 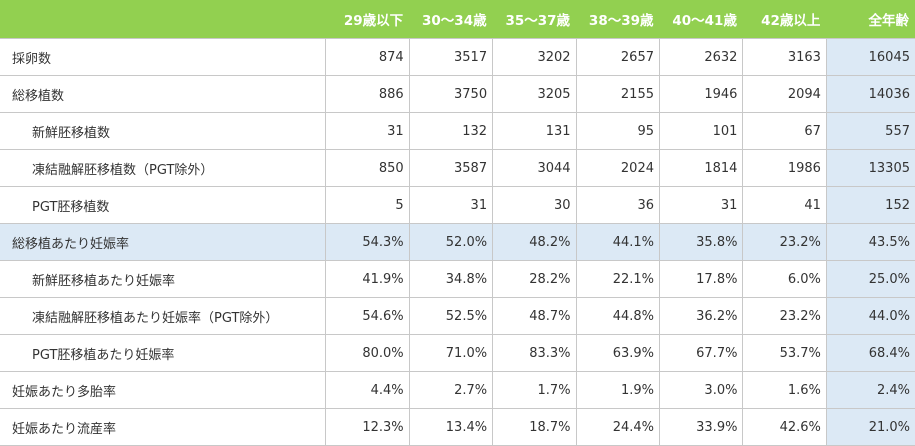 I want to click on header-age-40-41: 40～41歳, so click(x=701, y=19).